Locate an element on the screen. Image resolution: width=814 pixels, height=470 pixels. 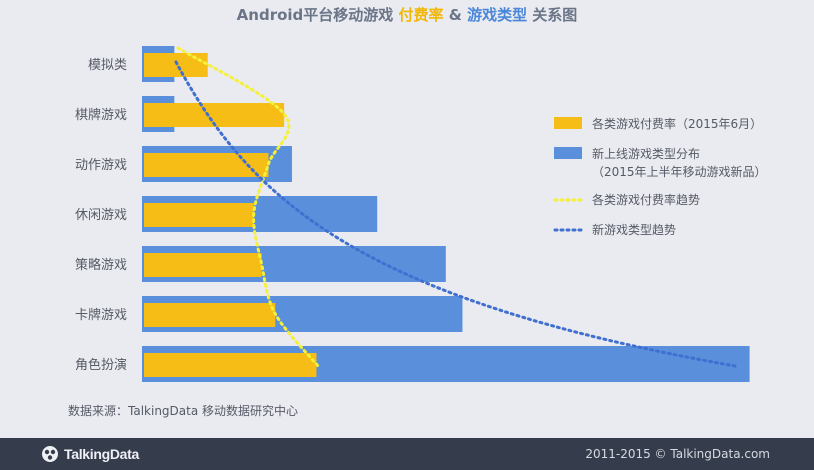
title-payment-rate: 付费率 is located at coordinates (421, 15).